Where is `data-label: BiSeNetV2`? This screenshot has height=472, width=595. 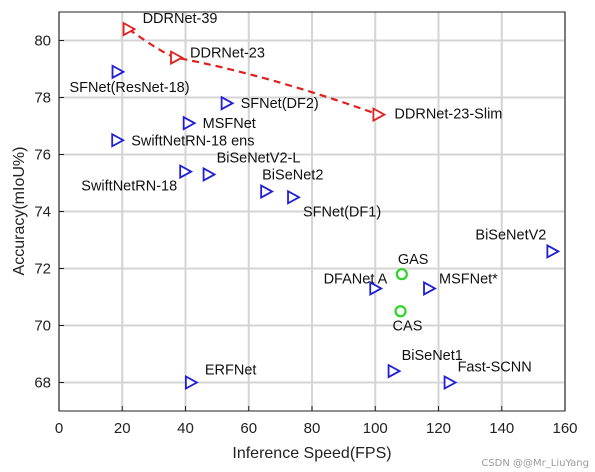 data-label: BiSeNetV2 is located at coordinates (510, 235).